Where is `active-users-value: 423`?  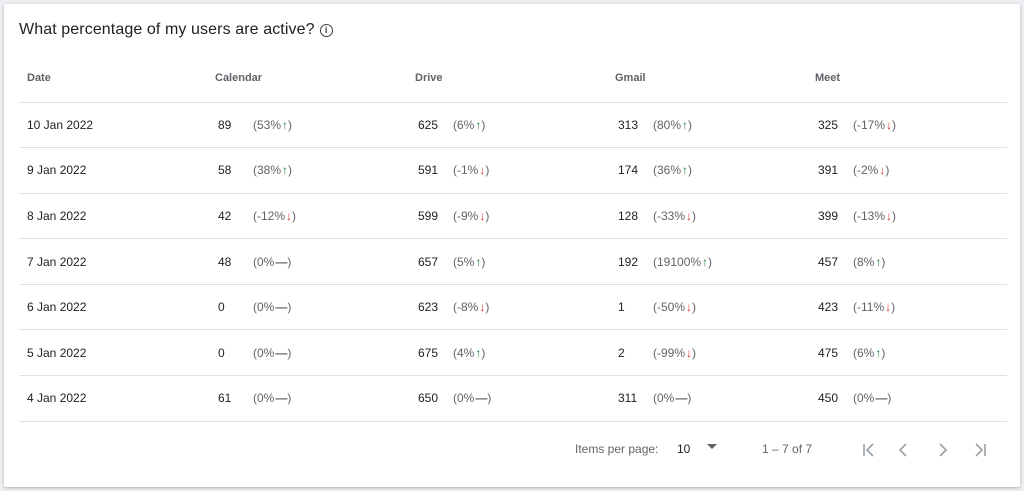
active-users-value: 423 is located at coordinates (828, 307).